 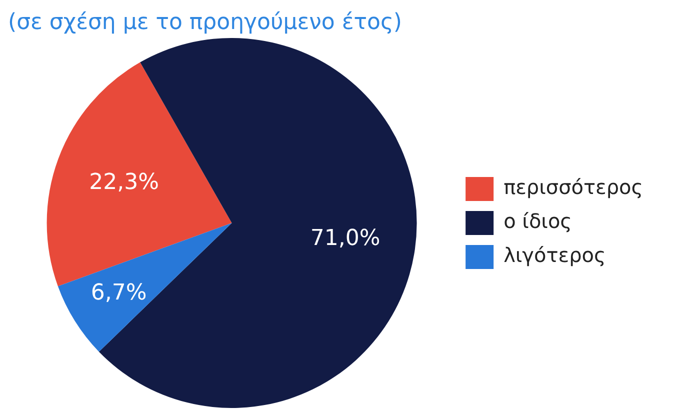 What do you see at coordinates (205, 23) in the screenshot?
I see `chart-subtitle: (σε σχέση με το προηγούμενο έτος)` at bounding box center [205, 23].